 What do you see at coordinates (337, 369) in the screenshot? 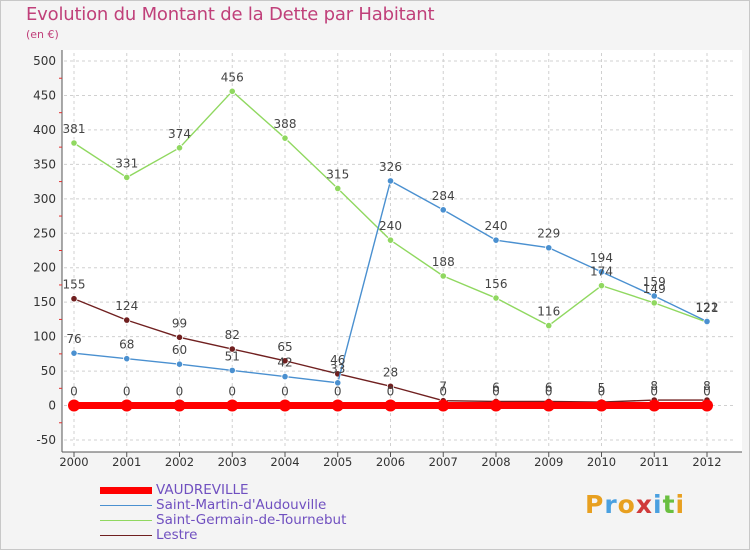
I see `data-label: 33` at bounding box center [337, 369].